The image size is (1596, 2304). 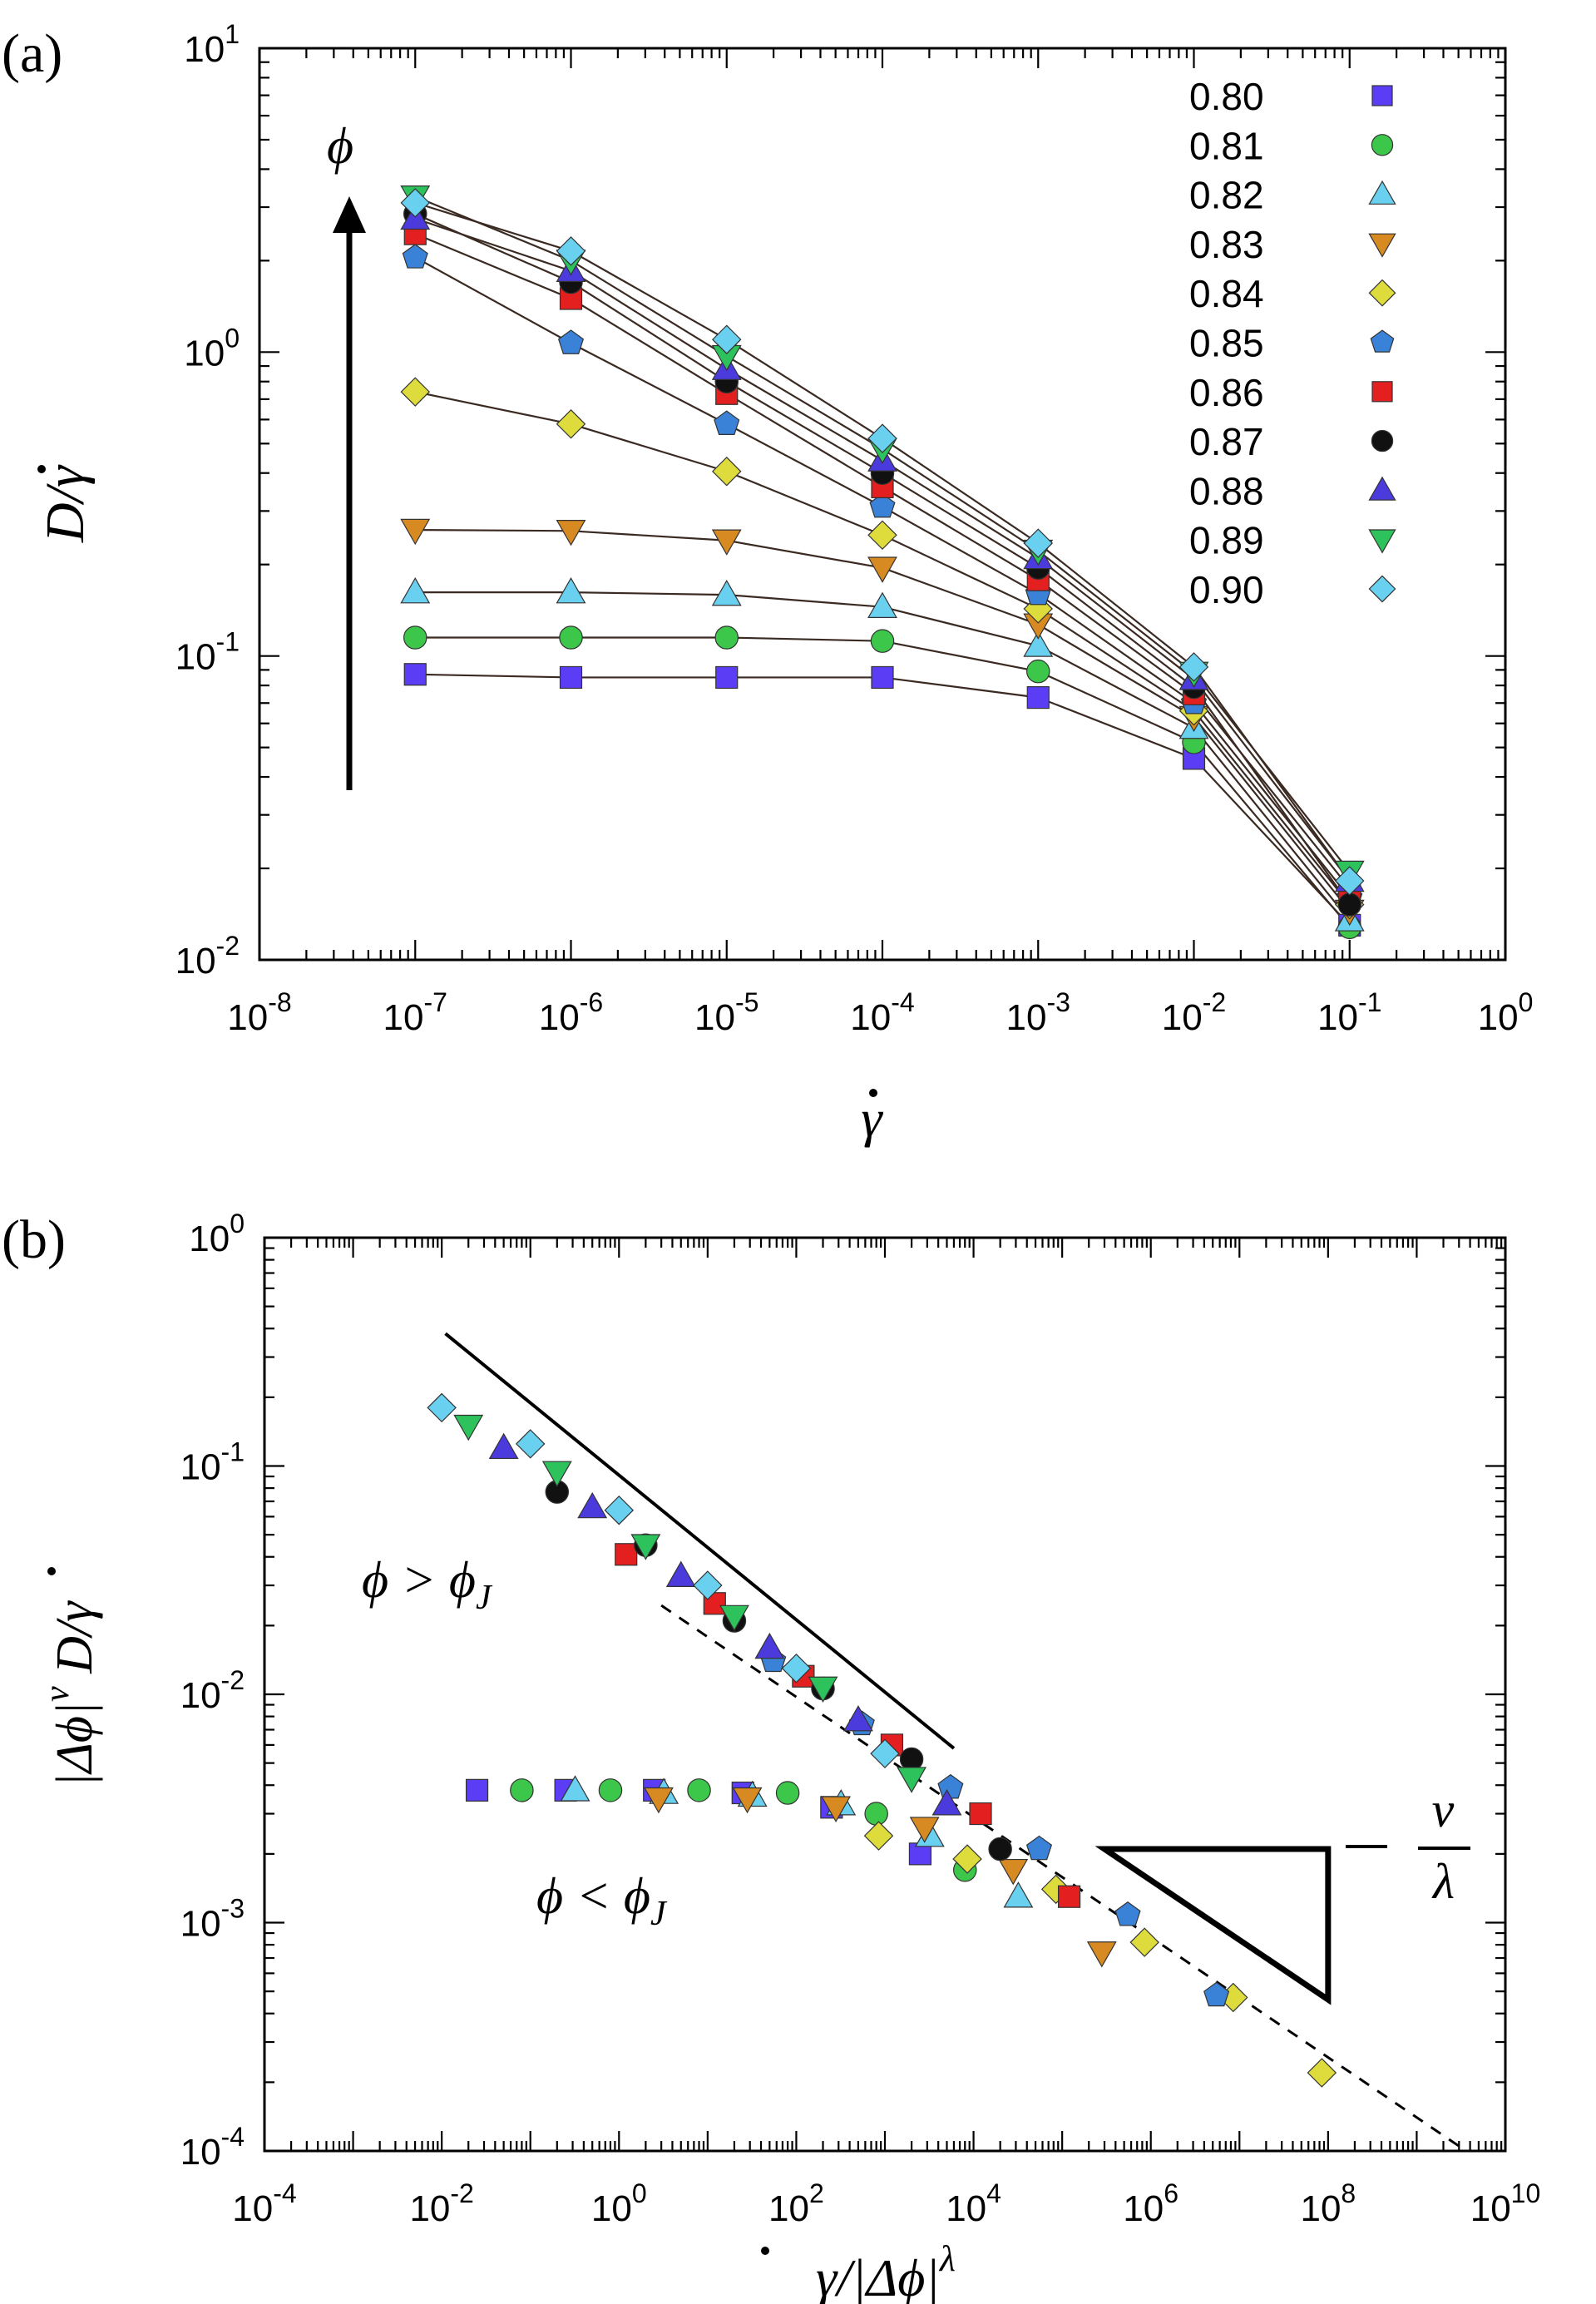 What do you see at coordinates (886, 2271) in the screenshot?
I see `svg-text: γ/|Δϕ|λ` at bounding box center [886, 2271].